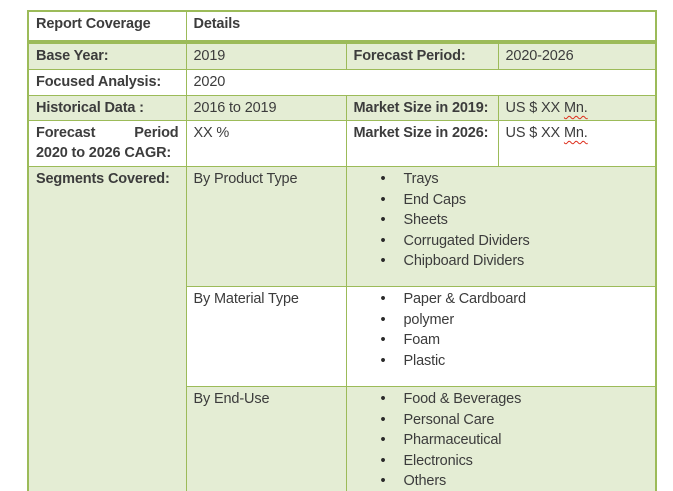  What do you see at coordinates (422, 143) in the screenshot?
I see `market-size-2026-label: Market Size in 2026:` at bounding box center [422, 143].